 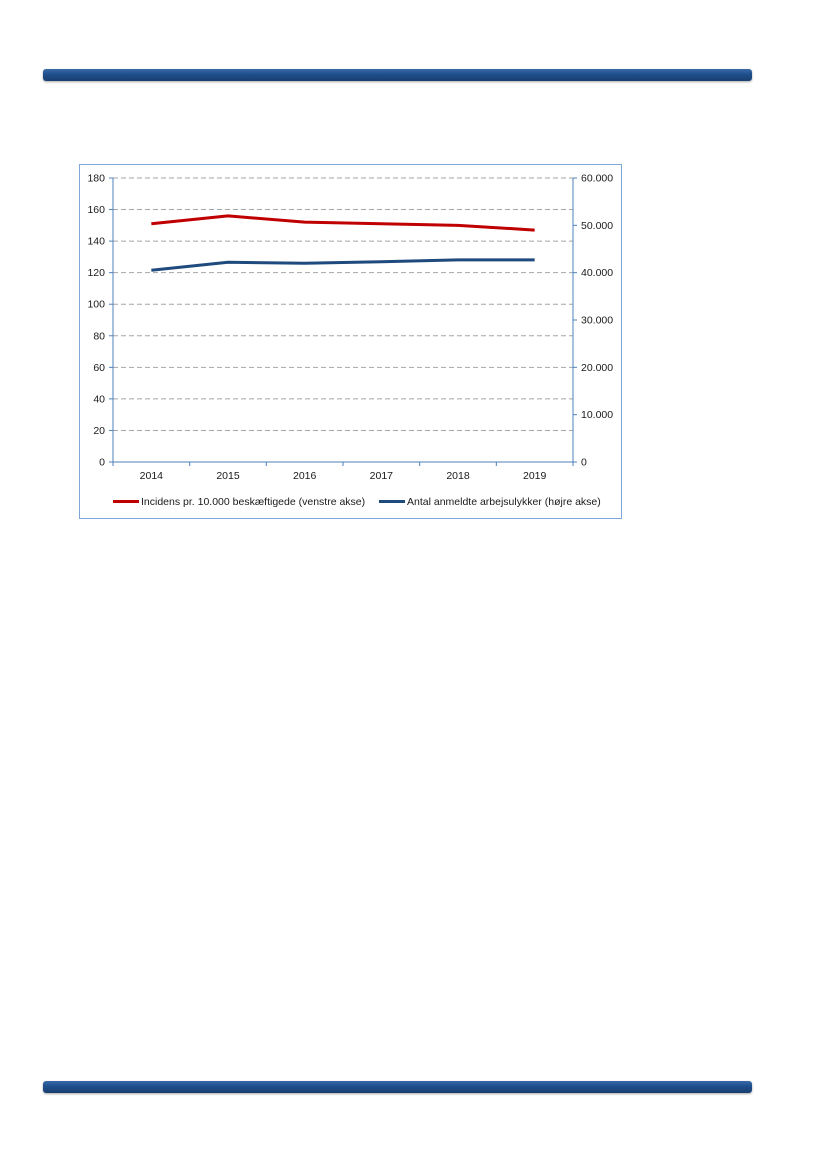 What do you see at coordinates (597, 226) in the screenshot?
I see `y-right-tick-label: 50.000` at bounding box center [597, 226].